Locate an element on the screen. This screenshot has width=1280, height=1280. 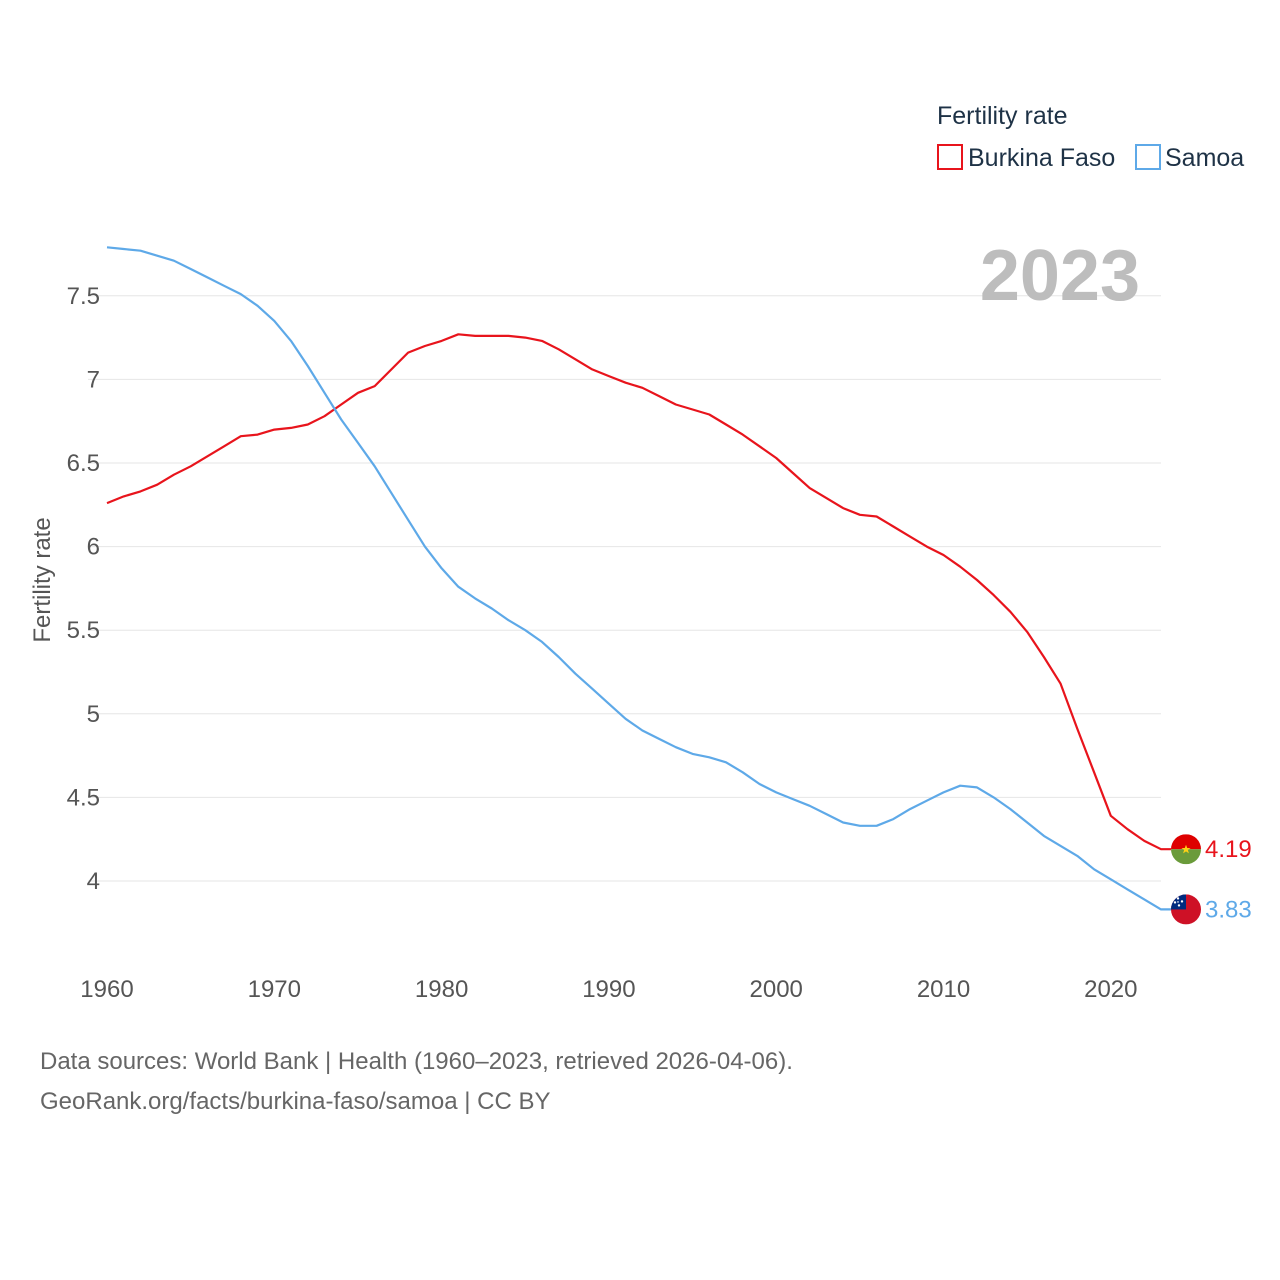
x-tick-label: 1990 is located at coordinates (608, 989).